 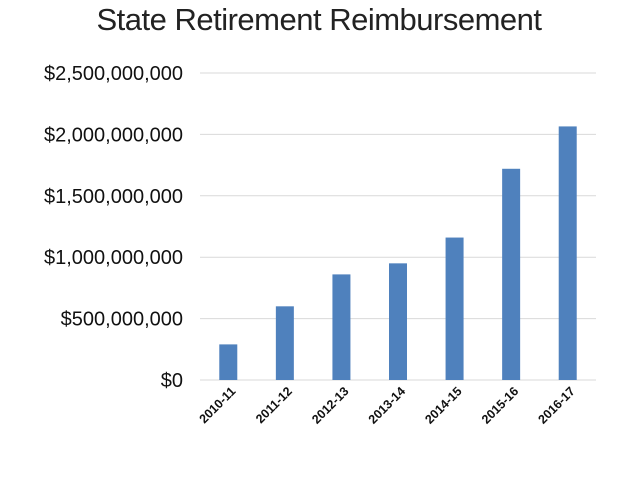 I want to click on x-tick-label: 2016-17, so click(x=556, y=405).